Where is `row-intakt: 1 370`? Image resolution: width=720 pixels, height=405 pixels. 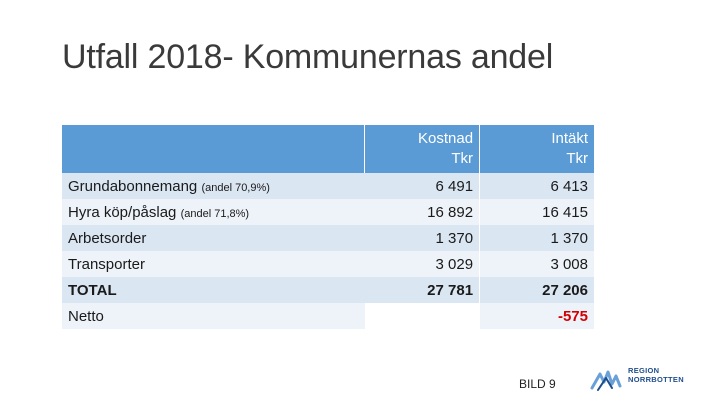 row-intakt: 1 370 is located at coordinates (537, 238).